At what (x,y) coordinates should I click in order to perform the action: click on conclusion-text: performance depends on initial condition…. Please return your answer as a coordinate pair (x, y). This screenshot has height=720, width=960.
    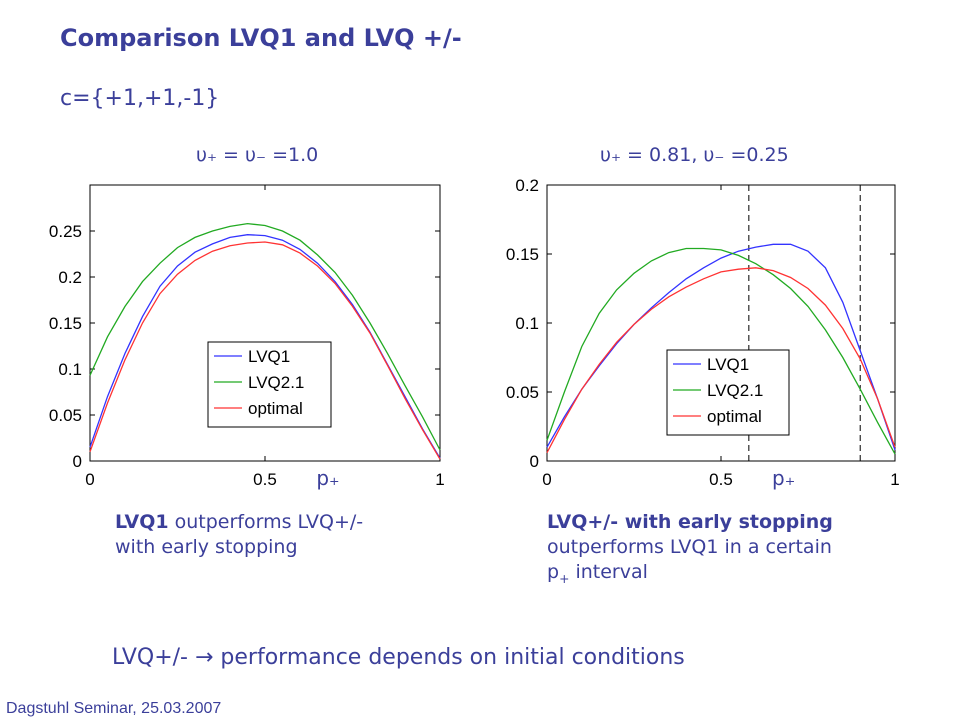
    Looking at the image, I should click on (449, 657).